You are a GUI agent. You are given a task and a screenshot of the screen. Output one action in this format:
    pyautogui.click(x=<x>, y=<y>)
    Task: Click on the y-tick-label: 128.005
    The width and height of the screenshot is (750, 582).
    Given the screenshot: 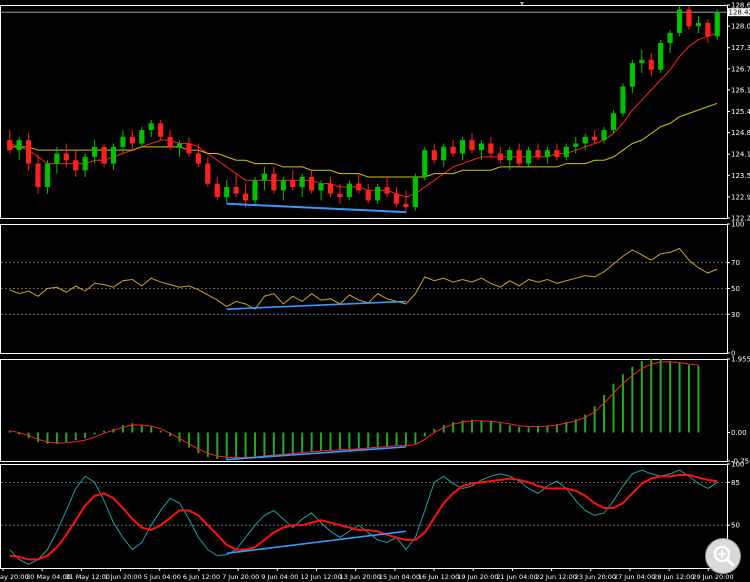 What is the action you would take?
    pyautogui.click(x=740, y=27)
    